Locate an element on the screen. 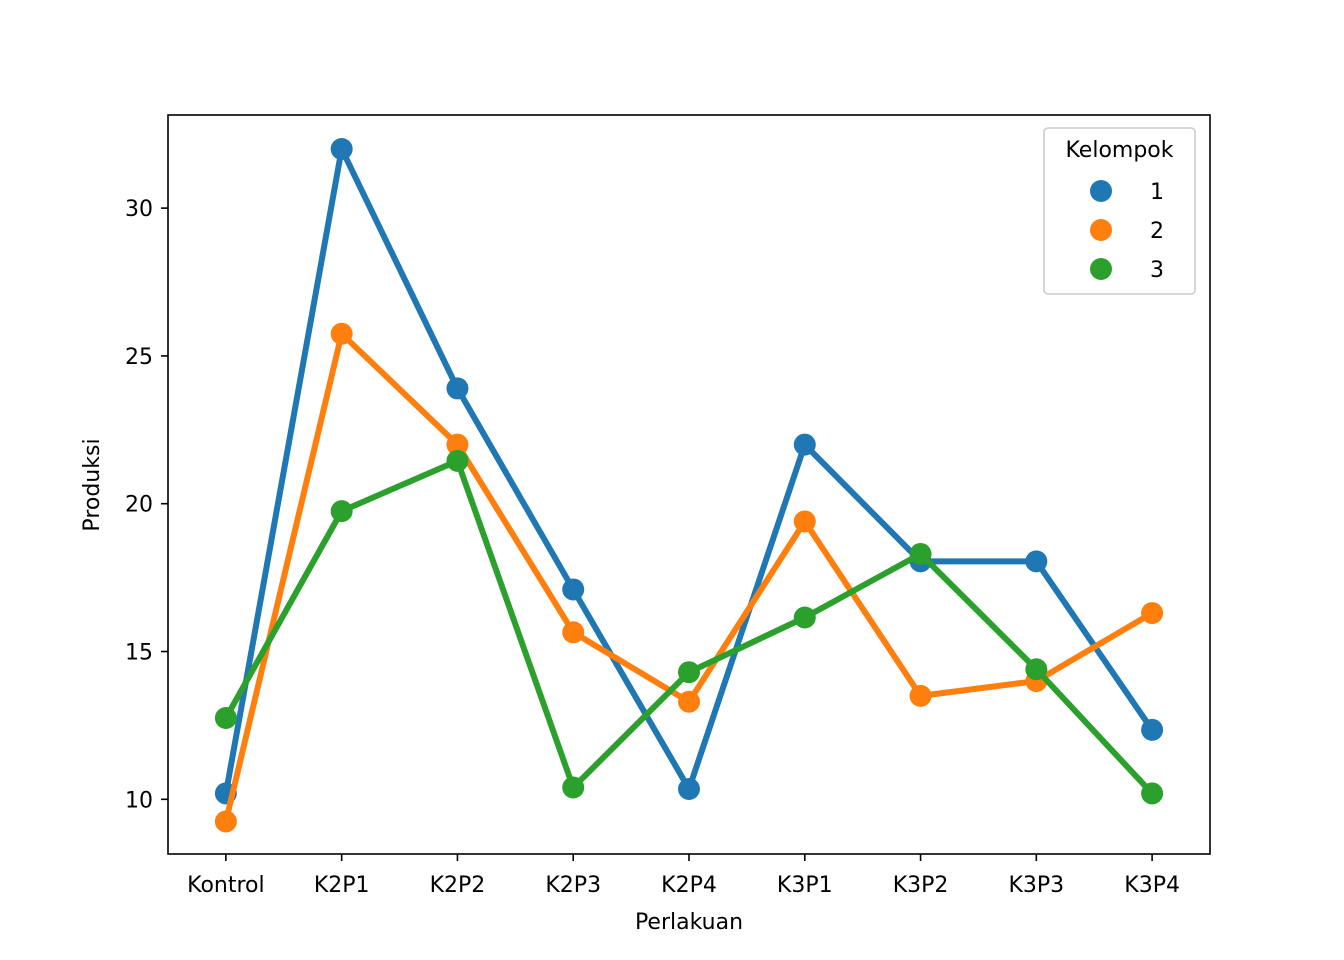 The image size is (1344, 960). x-tick-label: Kontrol is located at coordinates (226, 885).